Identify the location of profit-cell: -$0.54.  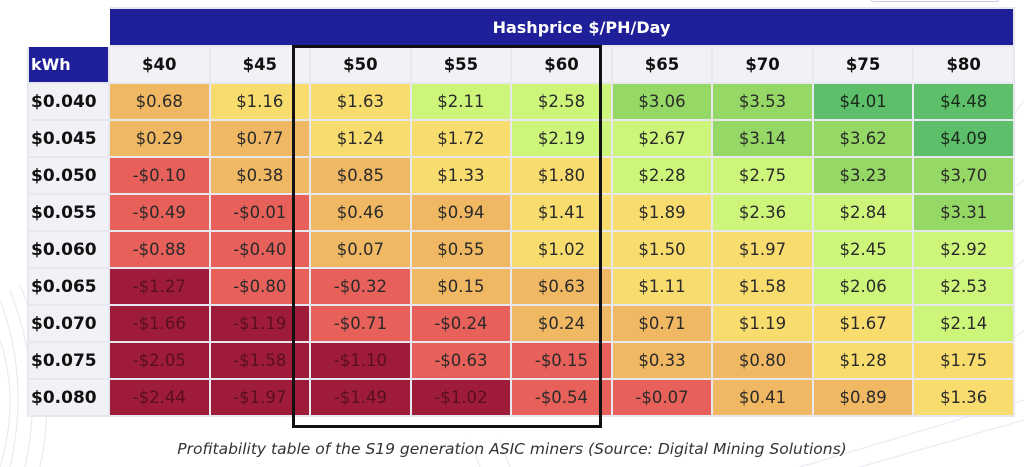
(561, 397).